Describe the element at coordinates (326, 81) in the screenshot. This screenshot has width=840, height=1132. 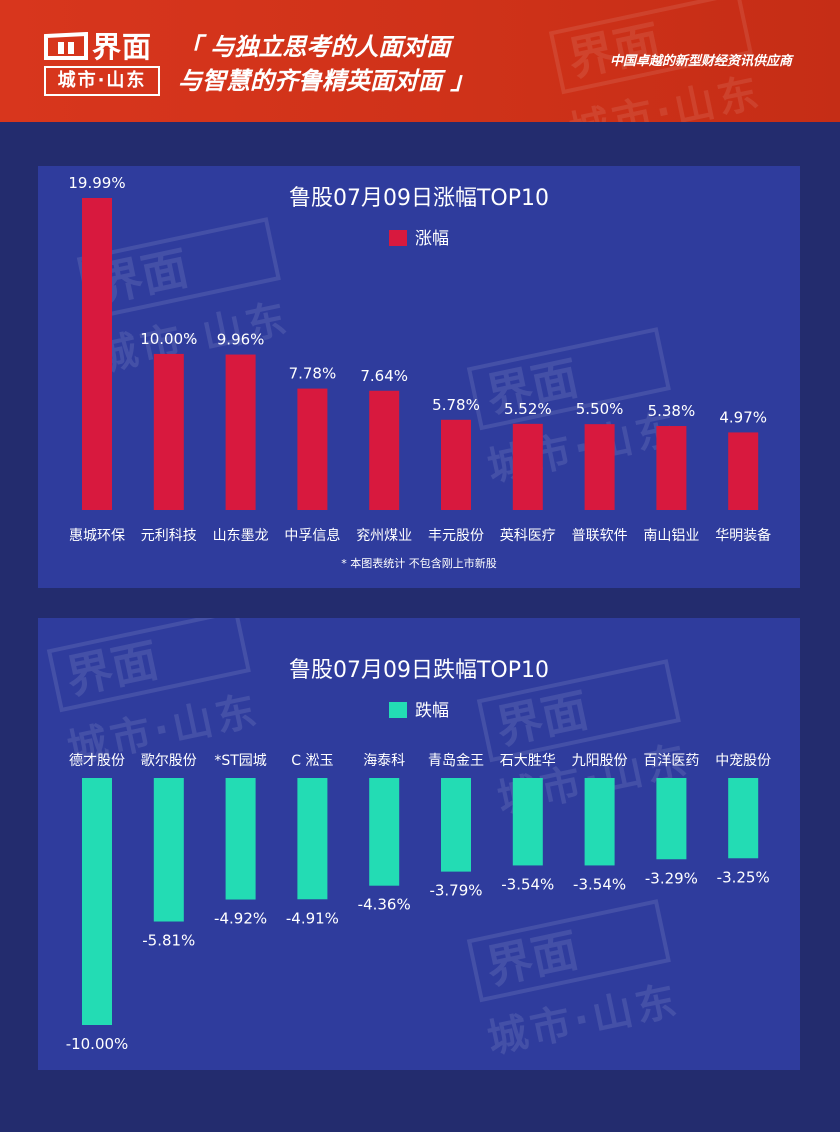
I see `slogan-line-2: 与智慧的齐鲁精英面对面 」` at that location.